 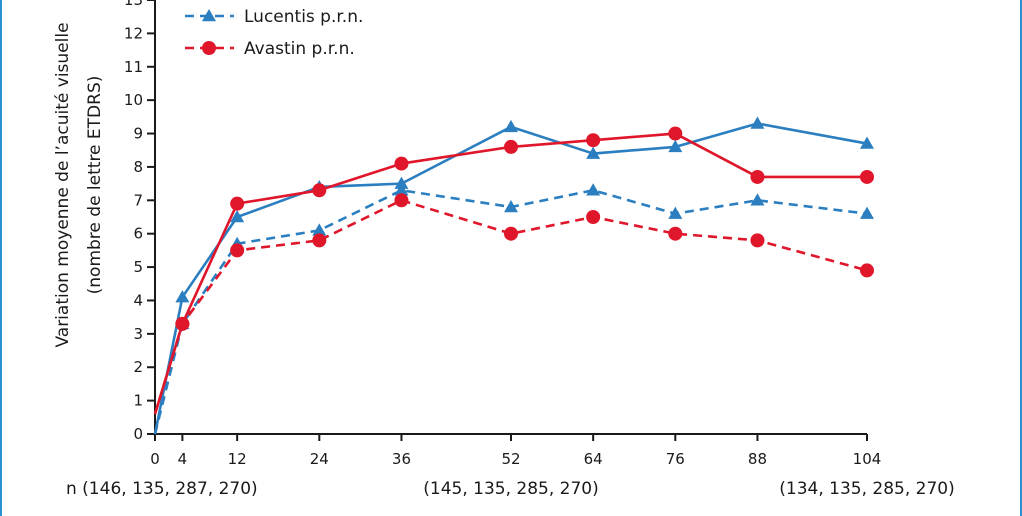 What do you see at coordinates (138, 401) in the screenshot?
I see `y-tick-label: 1` at bounding box center [138, 401].